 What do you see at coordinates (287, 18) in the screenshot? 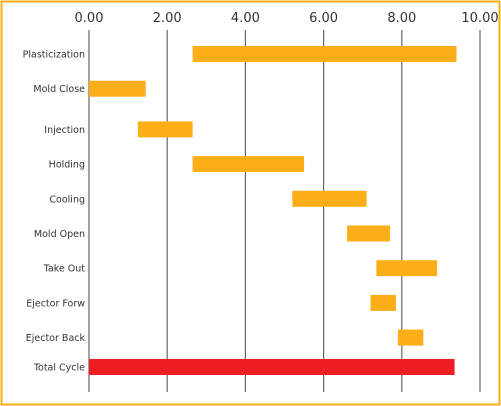
I see `x-tick-labels: 0.00 2.00 4.00 6.00 8.00 10.00` at bounding box center [287, 18].